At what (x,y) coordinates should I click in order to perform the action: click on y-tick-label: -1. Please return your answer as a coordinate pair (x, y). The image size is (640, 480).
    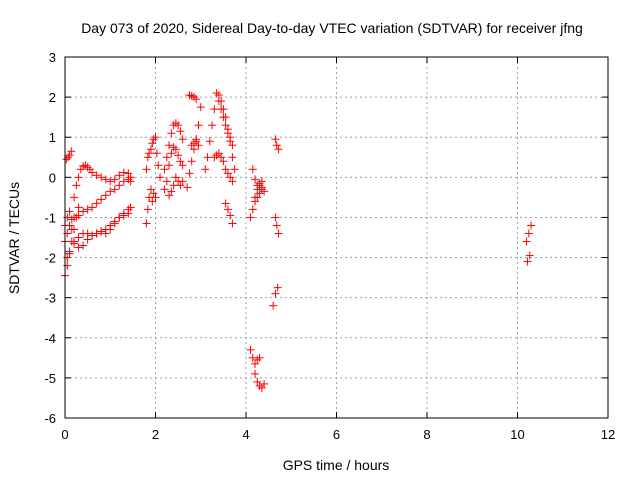
    Looking at the image, I should click on (50, 217).